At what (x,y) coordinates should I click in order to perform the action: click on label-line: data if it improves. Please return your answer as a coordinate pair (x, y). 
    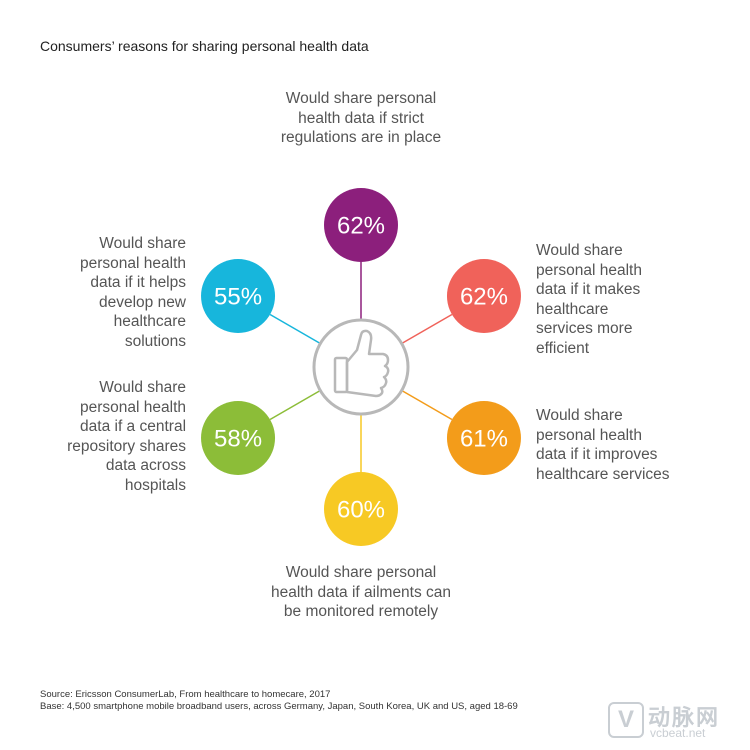
    Looking at the image, I should click on (596, 454).